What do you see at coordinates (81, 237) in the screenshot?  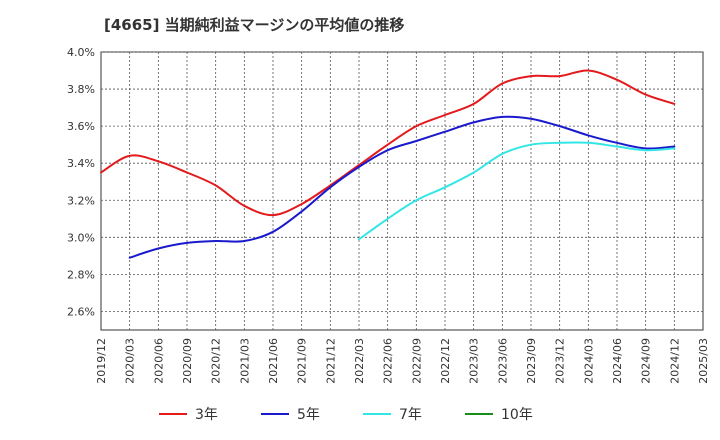 I see `y-tick-label: 3.0%` at bounding box center [81, 237].